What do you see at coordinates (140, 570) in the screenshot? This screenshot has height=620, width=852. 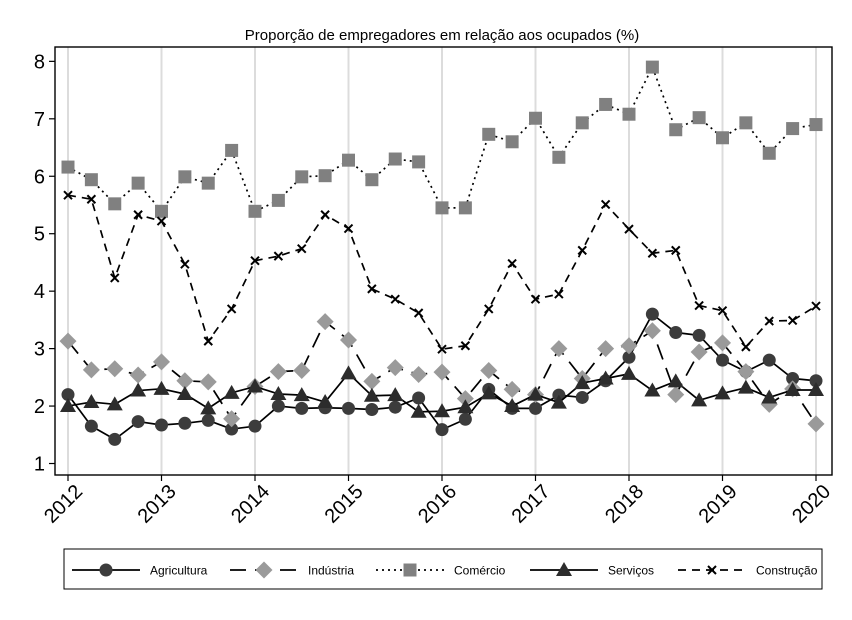 I see `legend-item-agricultura: Agricultura` at bounding box center [140, 570].